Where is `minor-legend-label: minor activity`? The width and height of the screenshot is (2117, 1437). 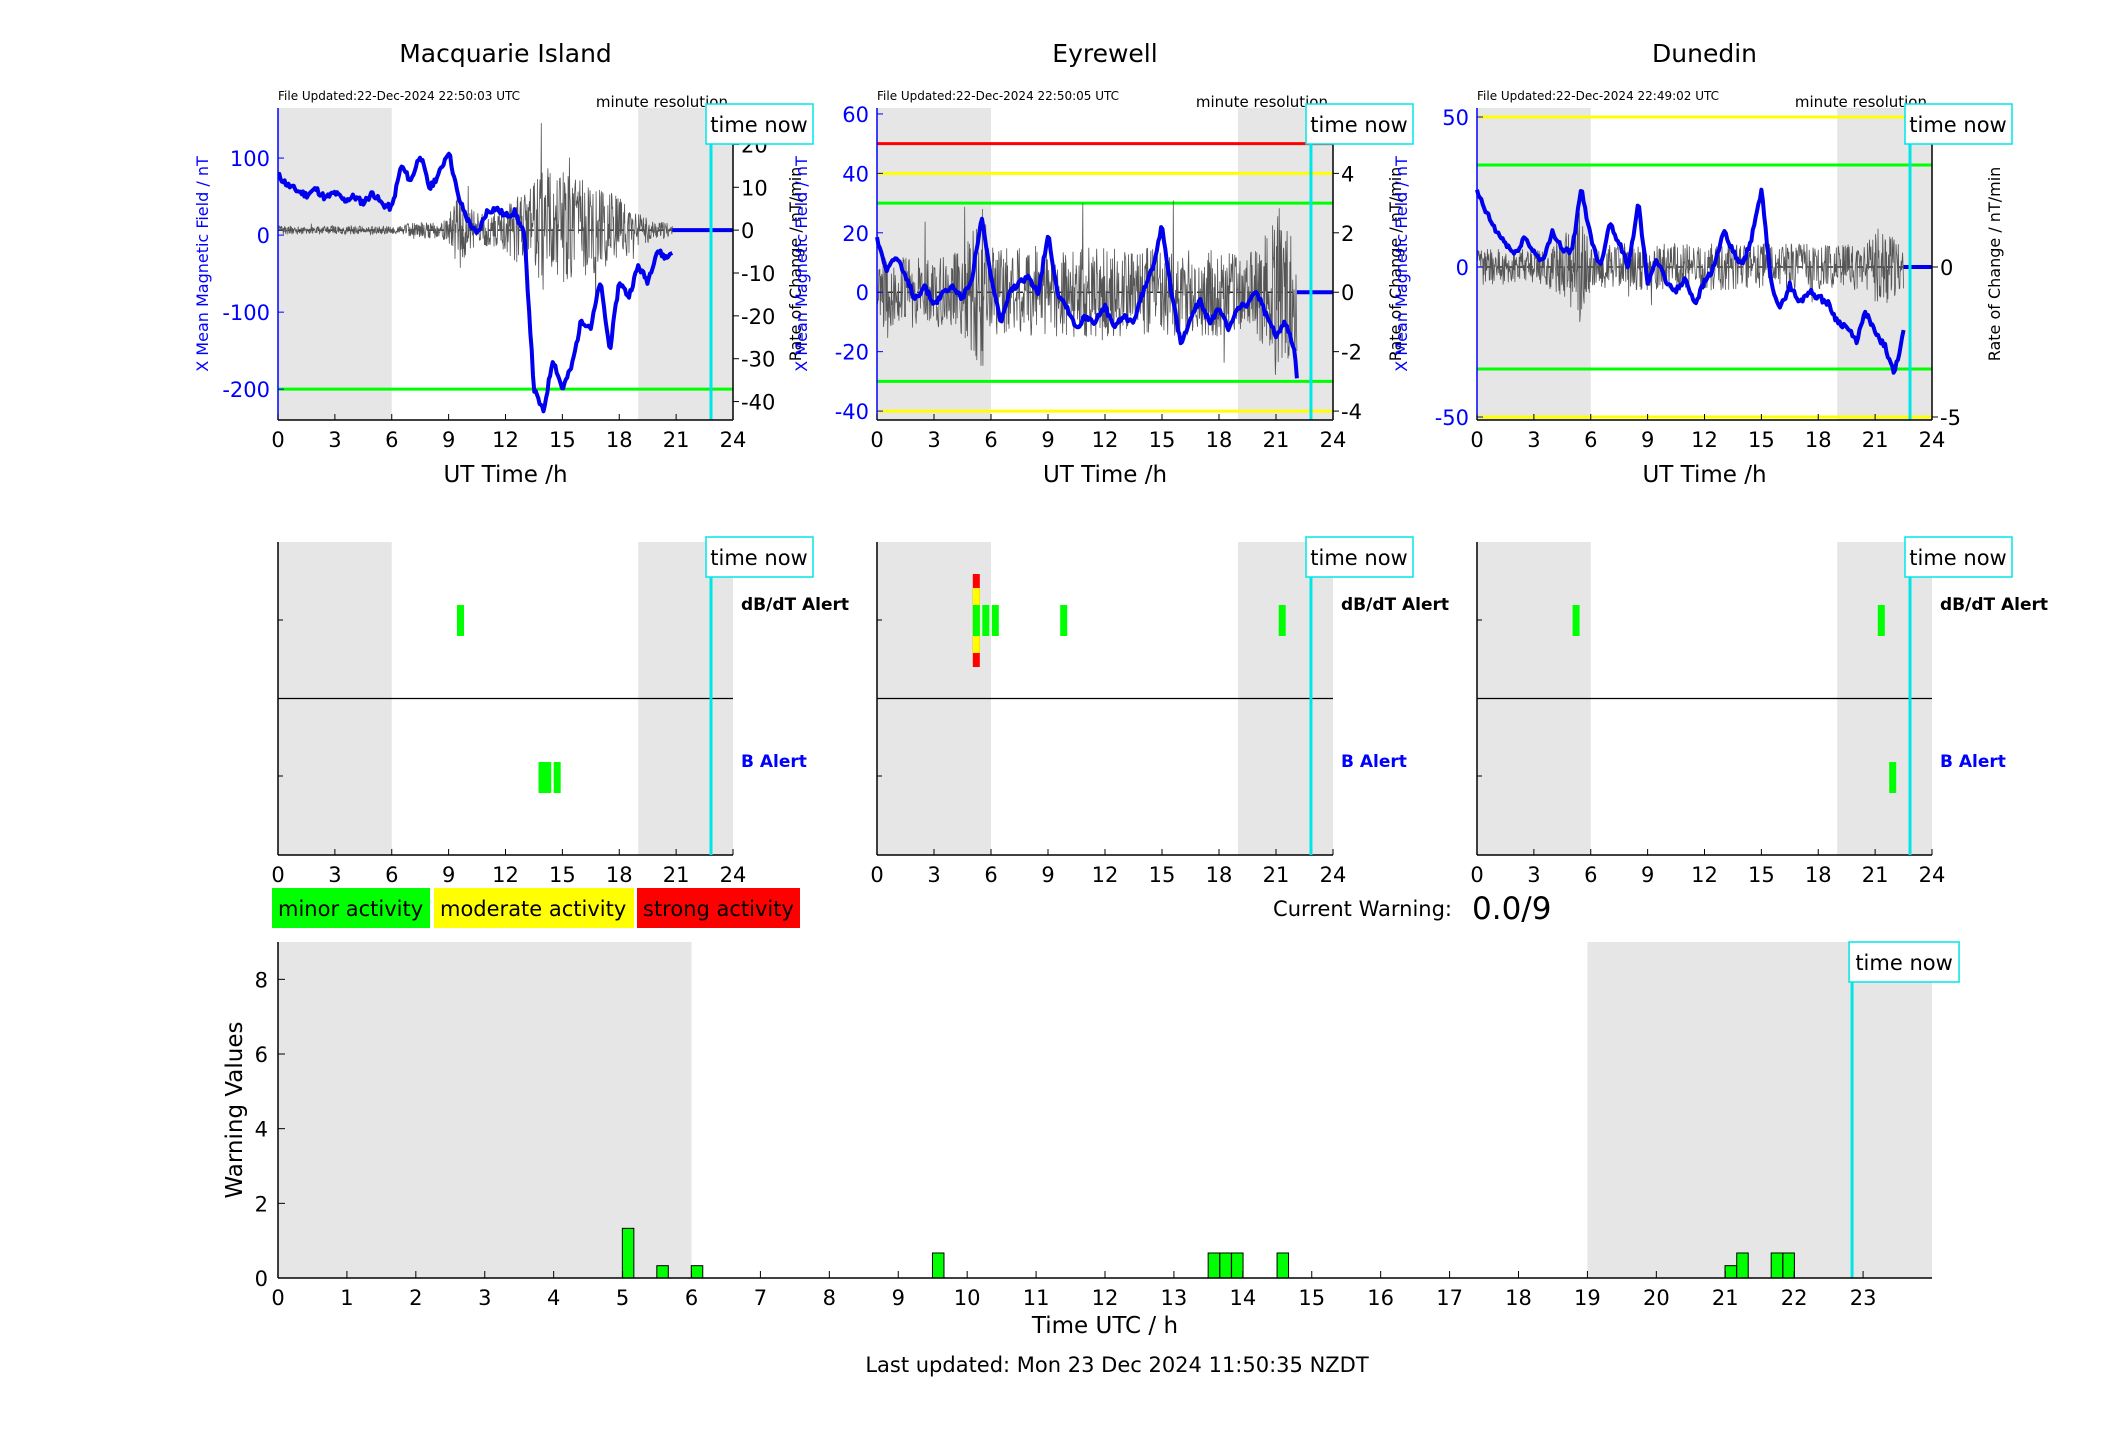 minor-legend-label: minor activity is located at coordinates (350, 909).